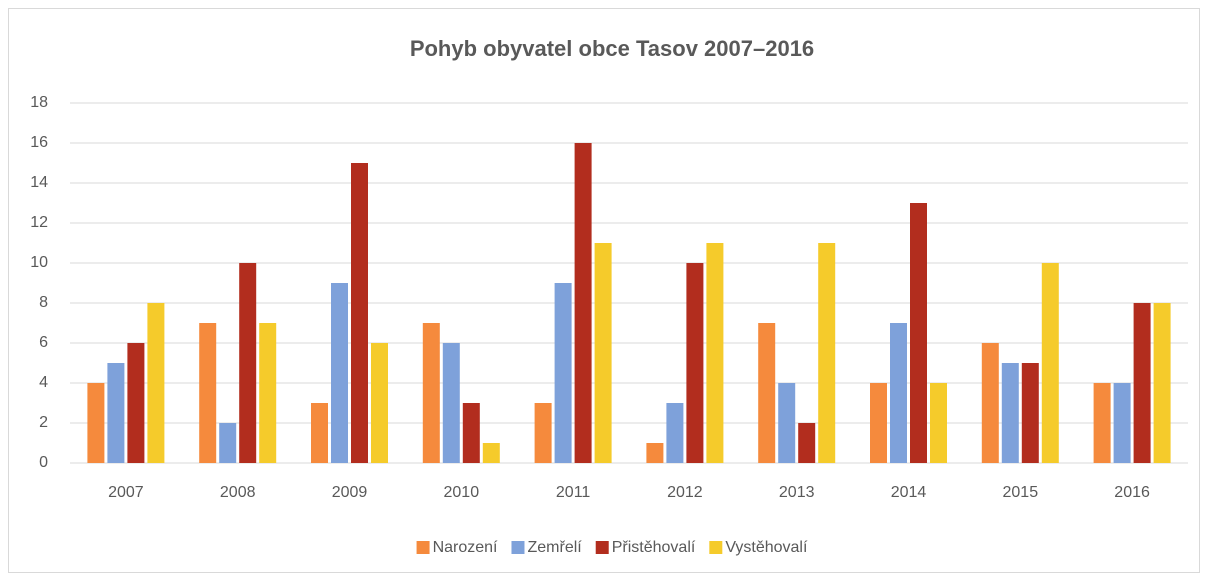 This screenshot has height=581, width=1208. What do you see at coordinates (612, 48) in the screenshot?
I see `chart-title: Pohyb obyvatel obce Tasov 2007–2016` at bounding box center [612, 48].